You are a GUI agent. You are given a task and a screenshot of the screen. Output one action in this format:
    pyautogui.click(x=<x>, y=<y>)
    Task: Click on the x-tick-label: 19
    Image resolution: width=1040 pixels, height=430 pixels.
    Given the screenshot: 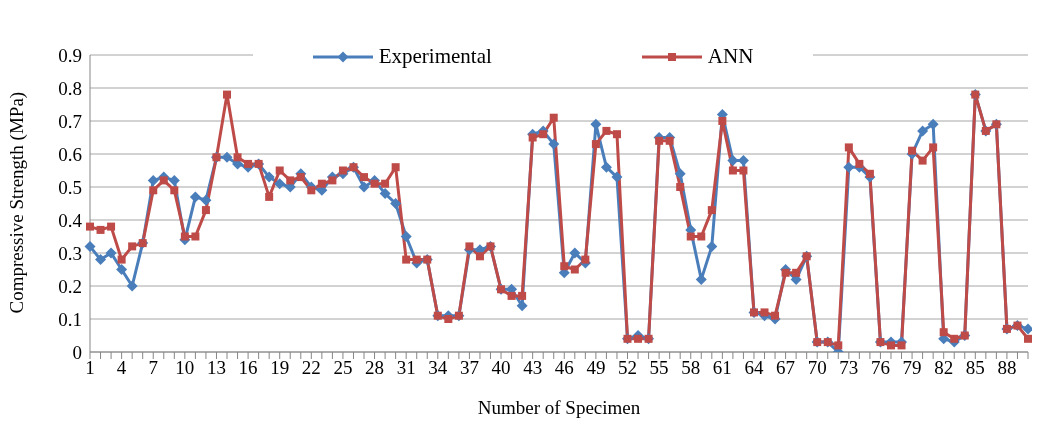 What is the action you would take?
    pyautogui.click(x=280, y=368)
    